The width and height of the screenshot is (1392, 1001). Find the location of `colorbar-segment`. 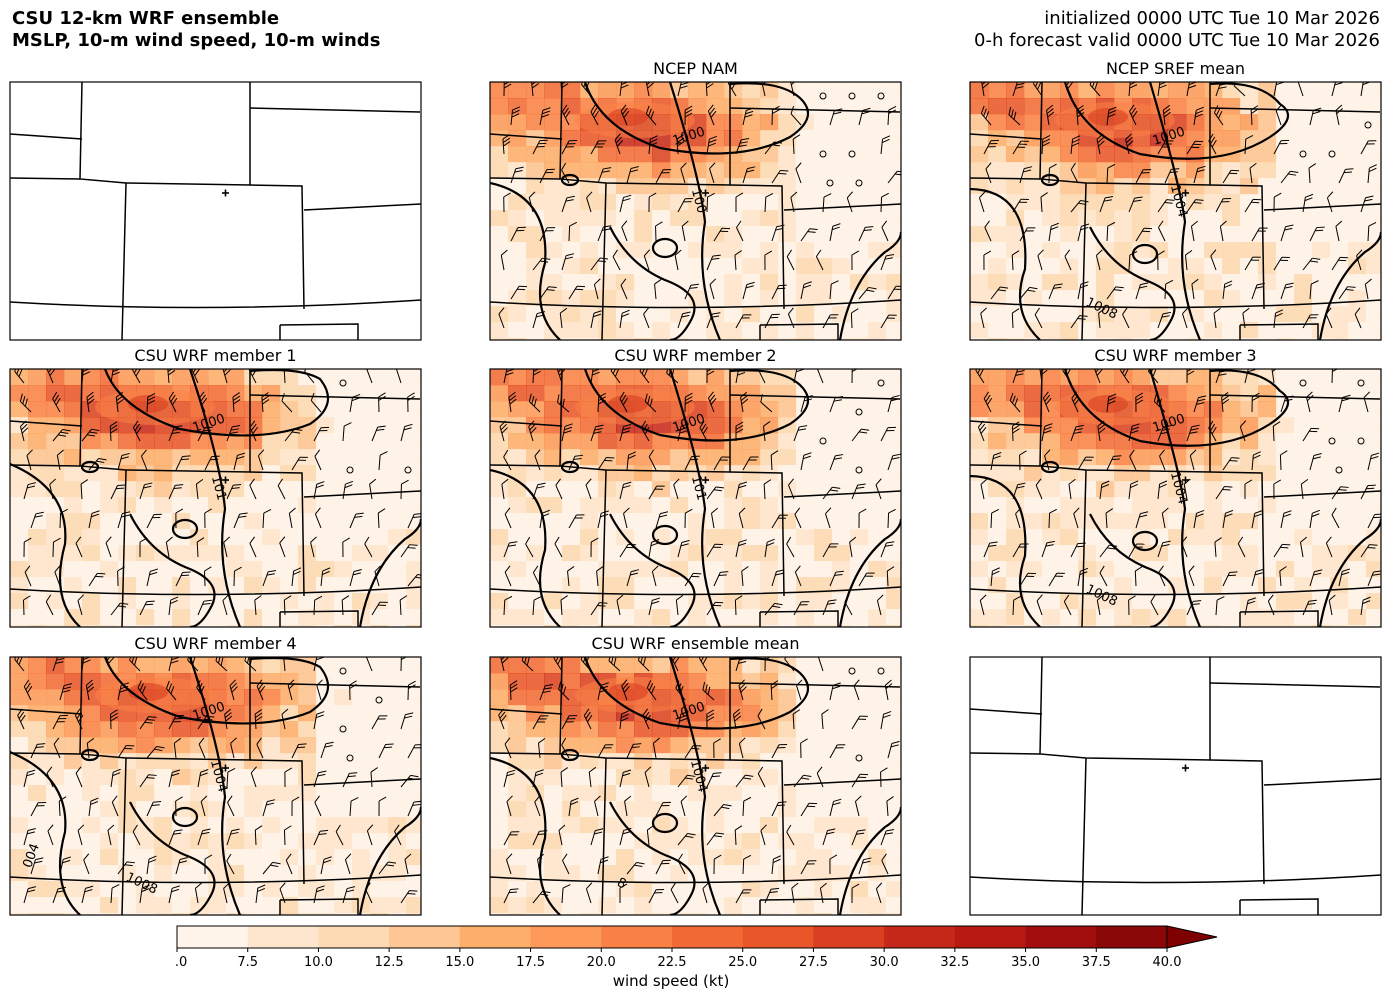

colorbar-segment is located at coordinates (849, 937).